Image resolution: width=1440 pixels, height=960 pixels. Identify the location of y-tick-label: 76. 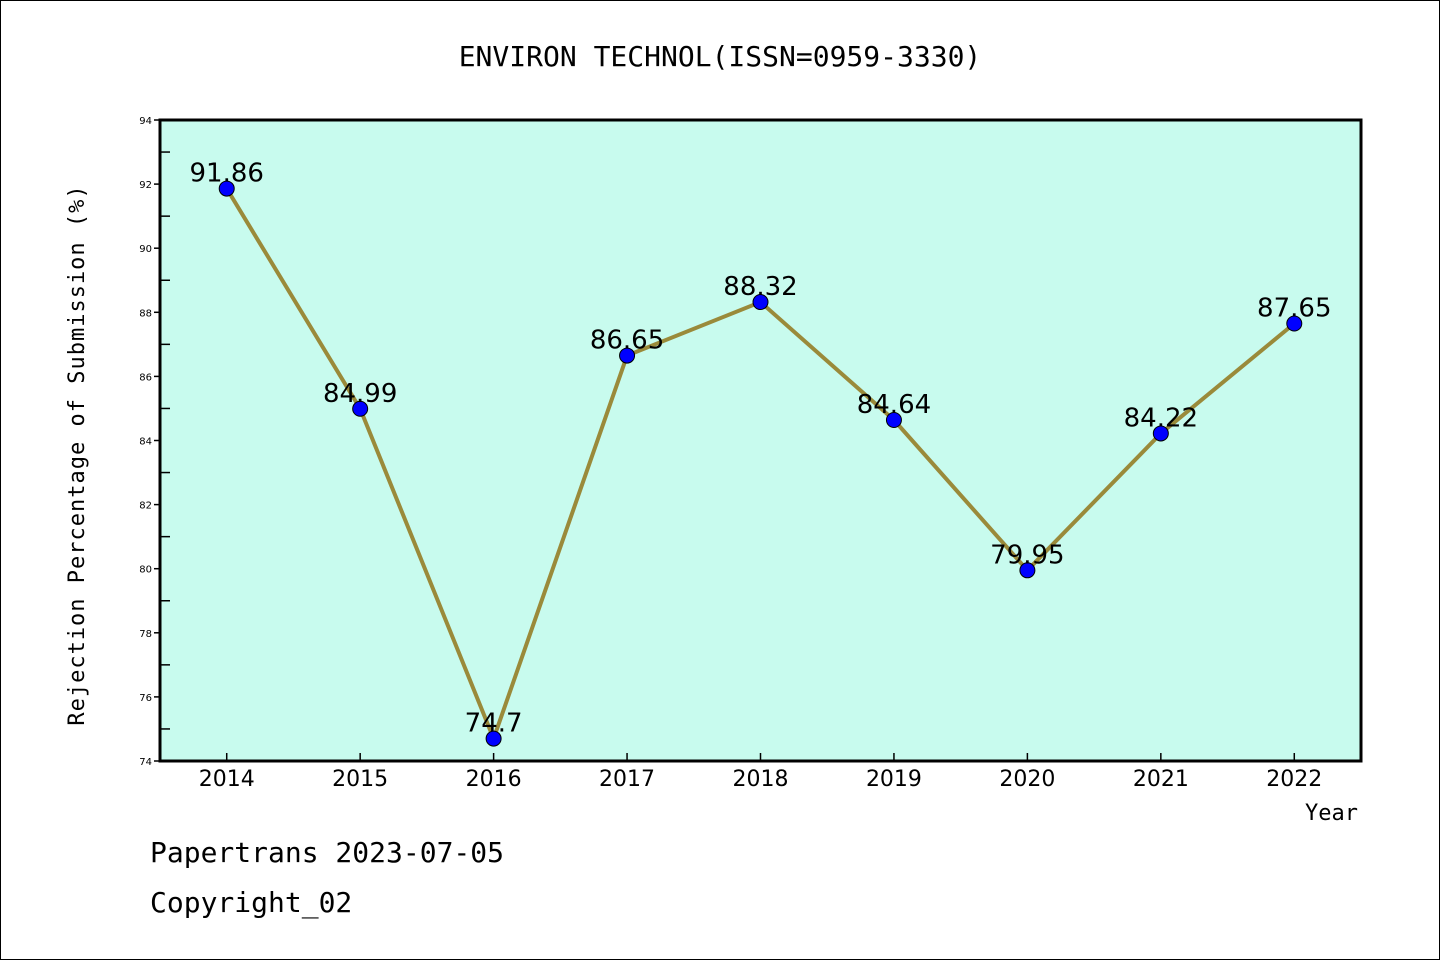
(145, 698).